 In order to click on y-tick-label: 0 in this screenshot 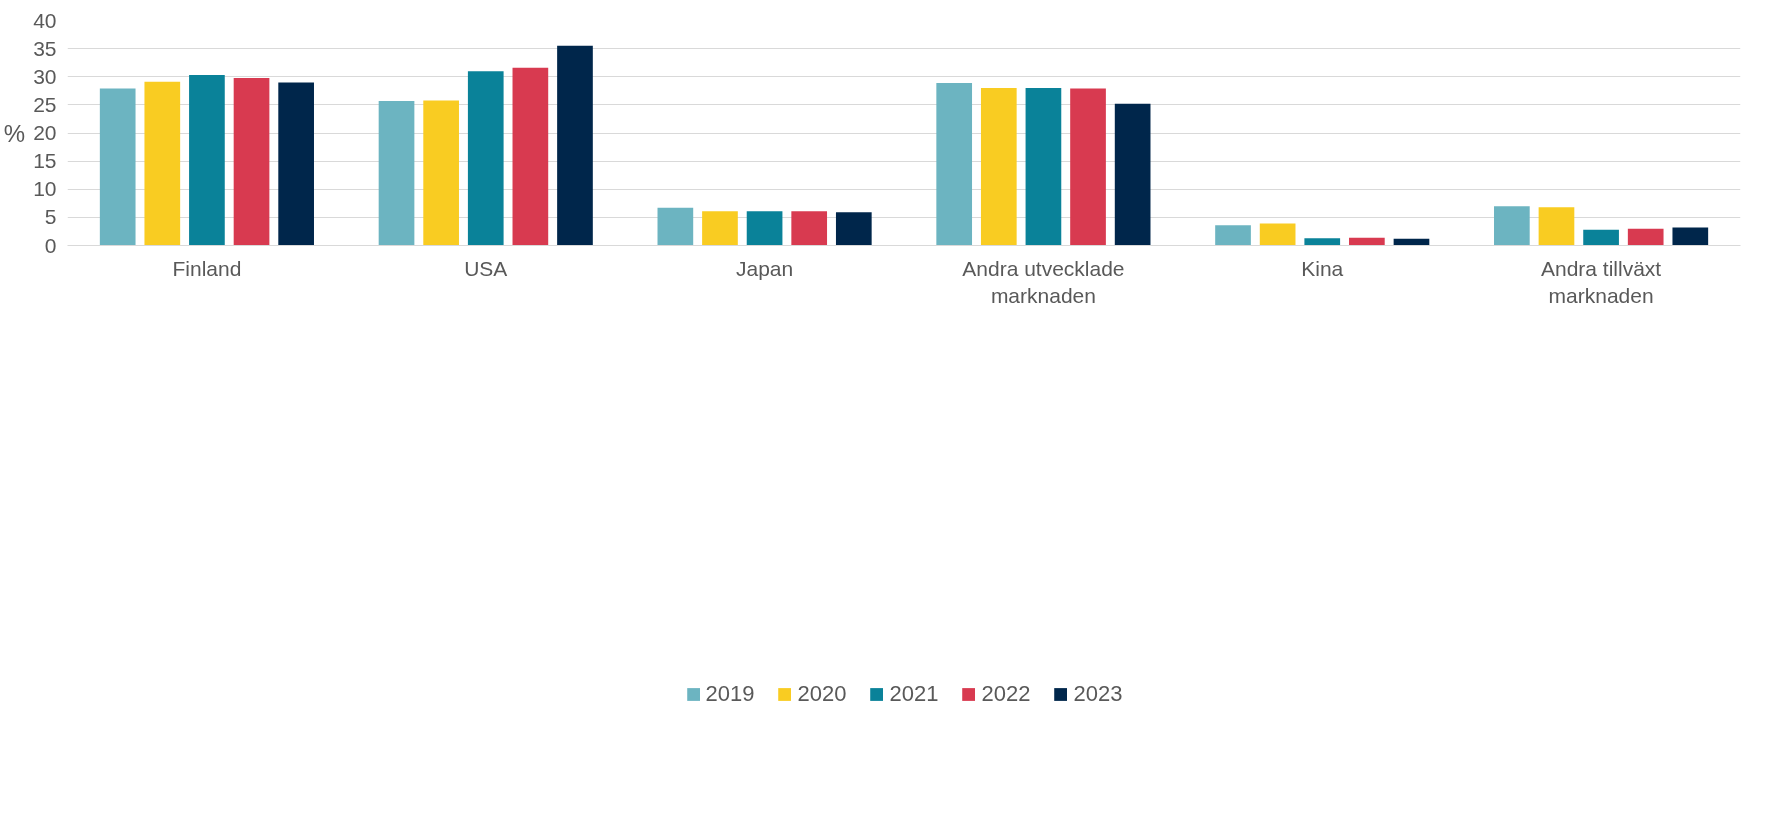, I will do `click(50, 245)`.